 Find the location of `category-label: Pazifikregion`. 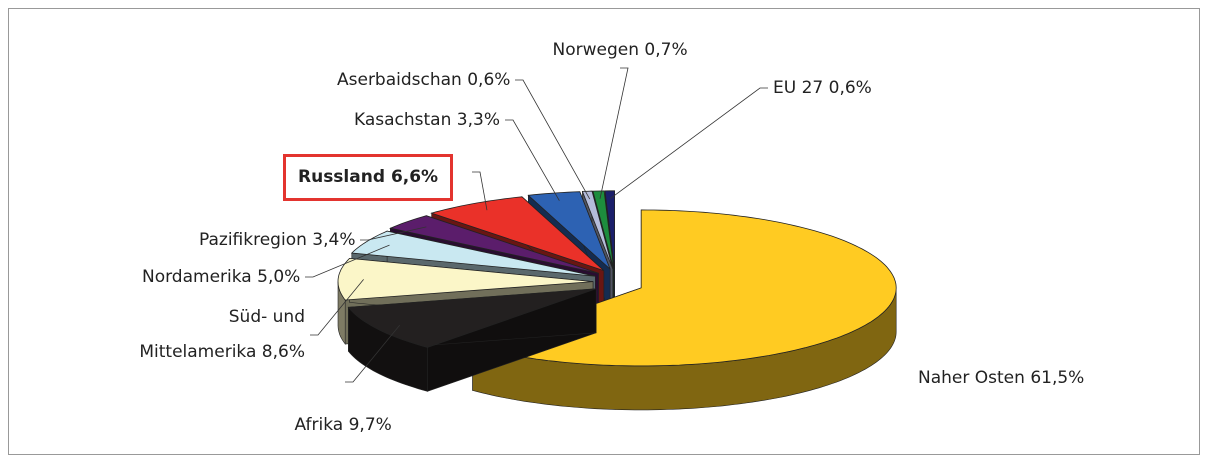

category-label: Pazifikregion is located at coordinates (253, 239).